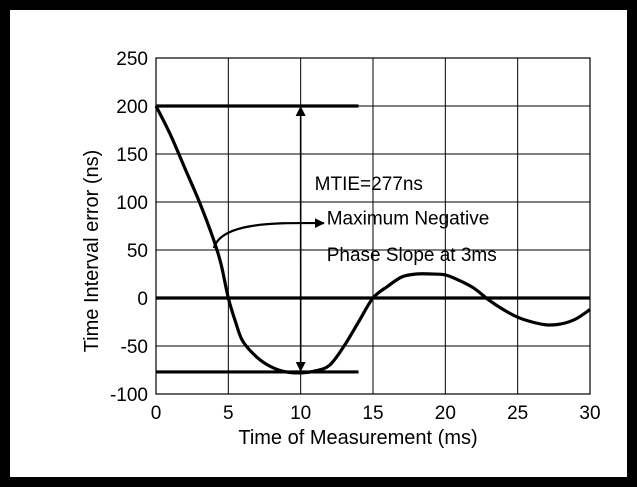 Image resolution: width=637 pixels, height=487 pixels. What do you see at coordinates (132, 203) in the screenshot?
I see `y-tick-label: 100` at bounding box center [132, 203].